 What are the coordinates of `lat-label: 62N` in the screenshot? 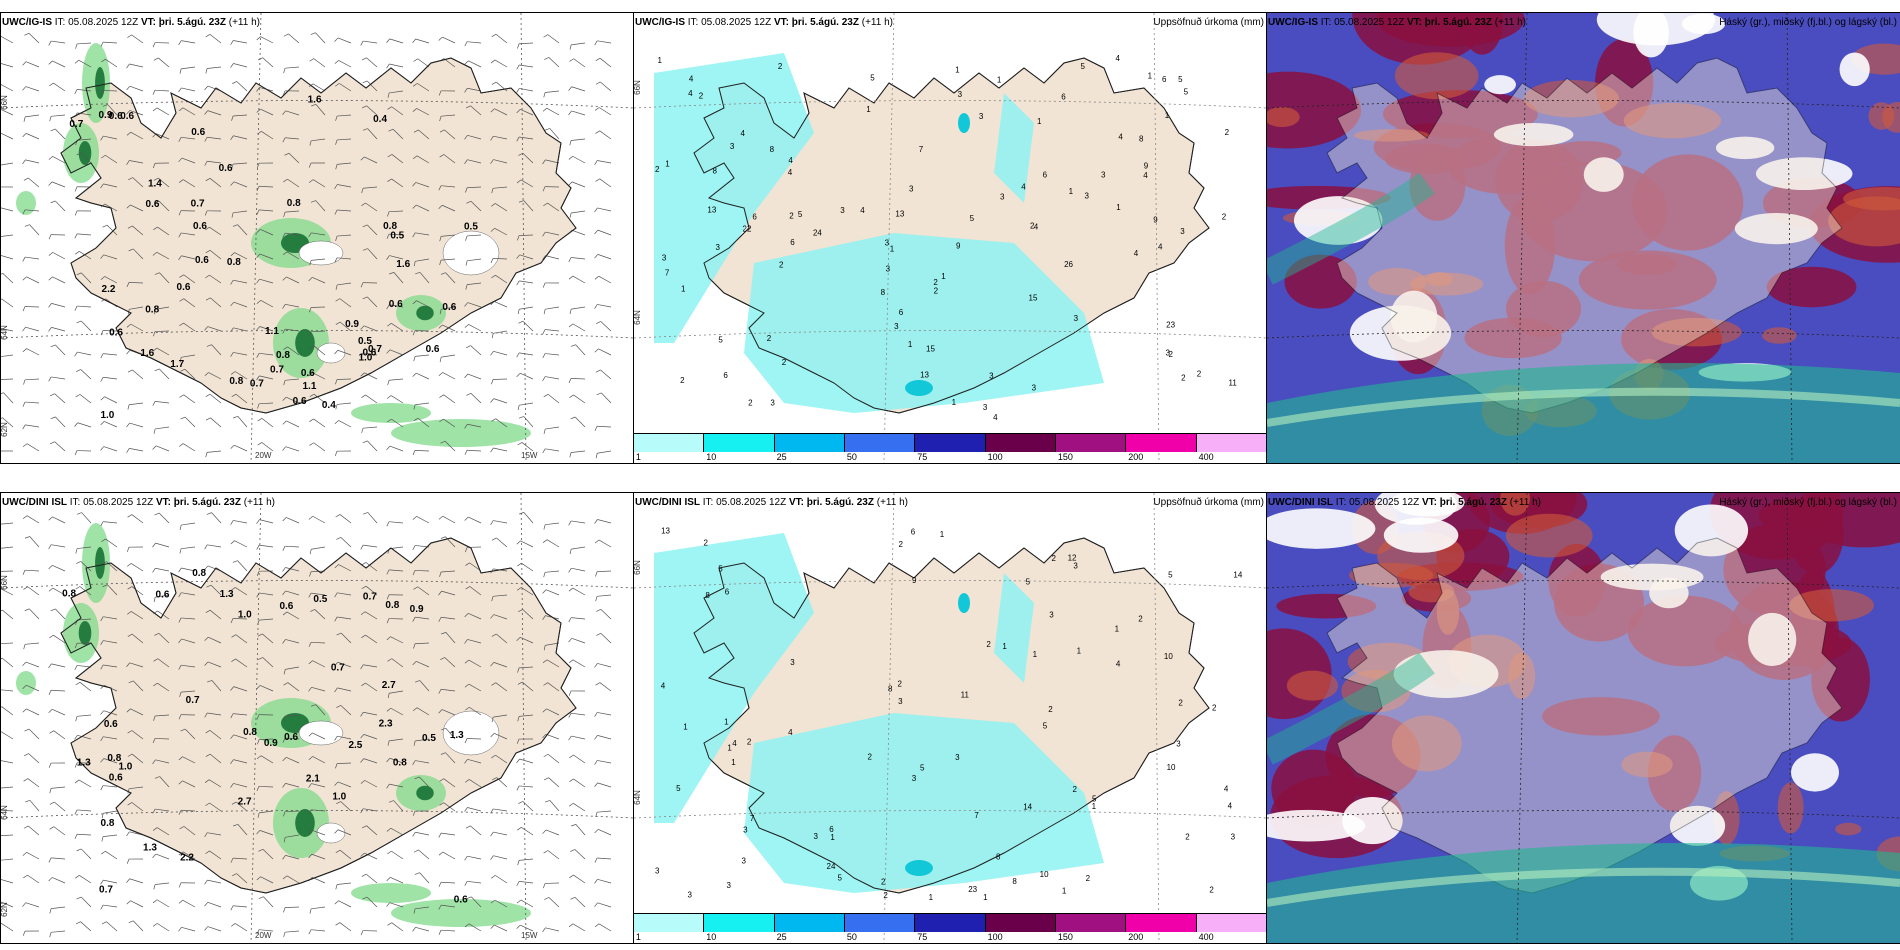 It's located at (4, 429).